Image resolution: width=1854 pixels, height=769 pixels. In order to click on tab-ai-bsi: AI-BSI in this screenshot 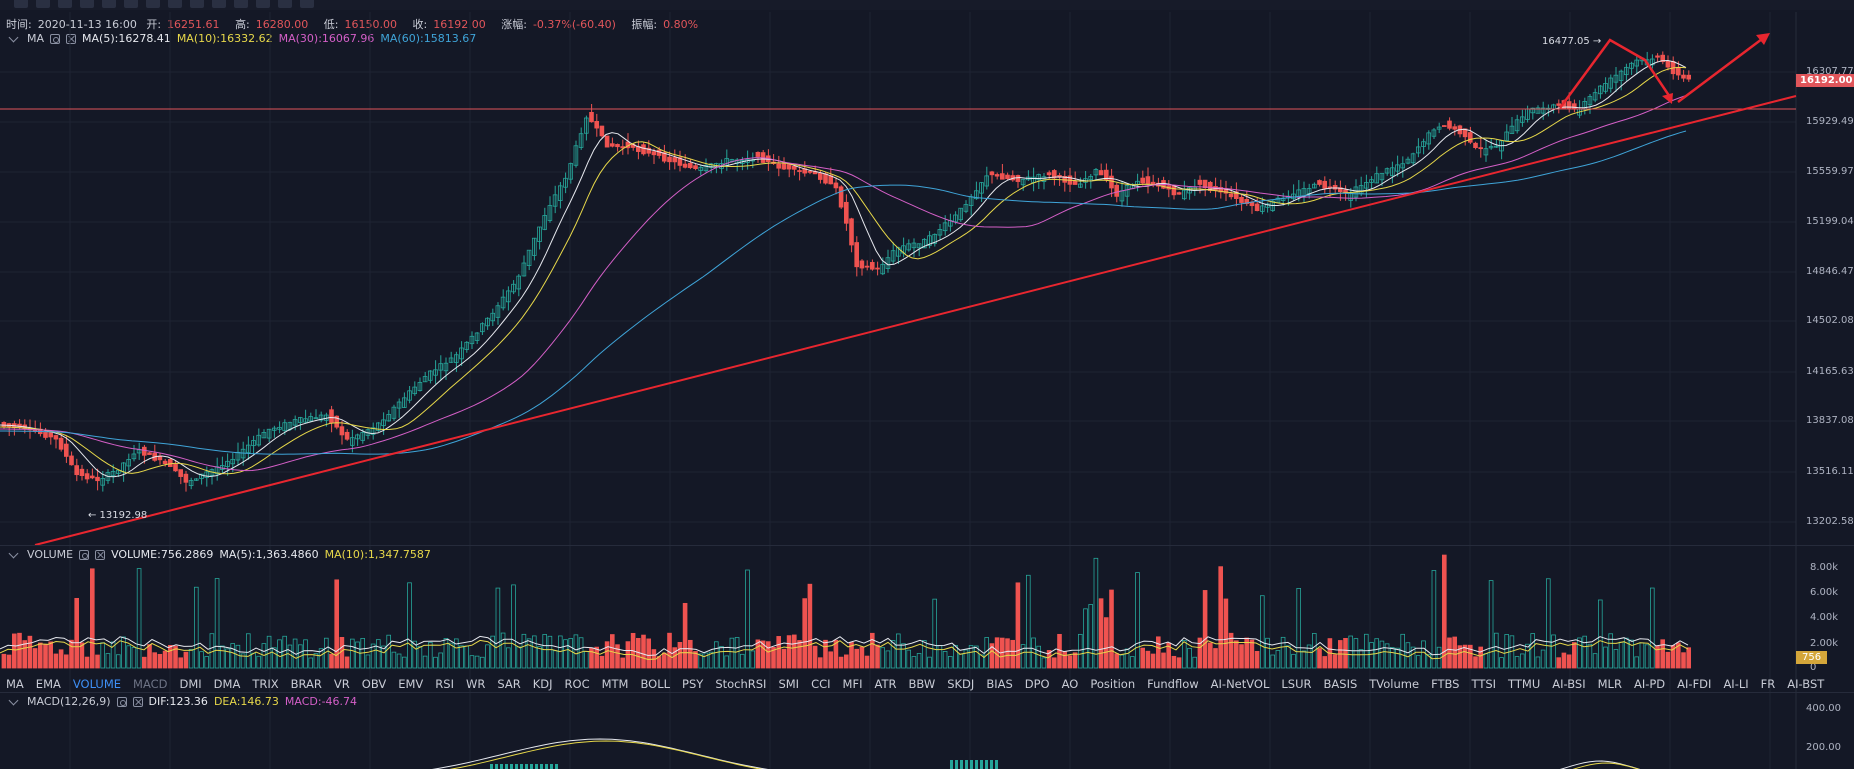, I will do `click(1569, 684)`.